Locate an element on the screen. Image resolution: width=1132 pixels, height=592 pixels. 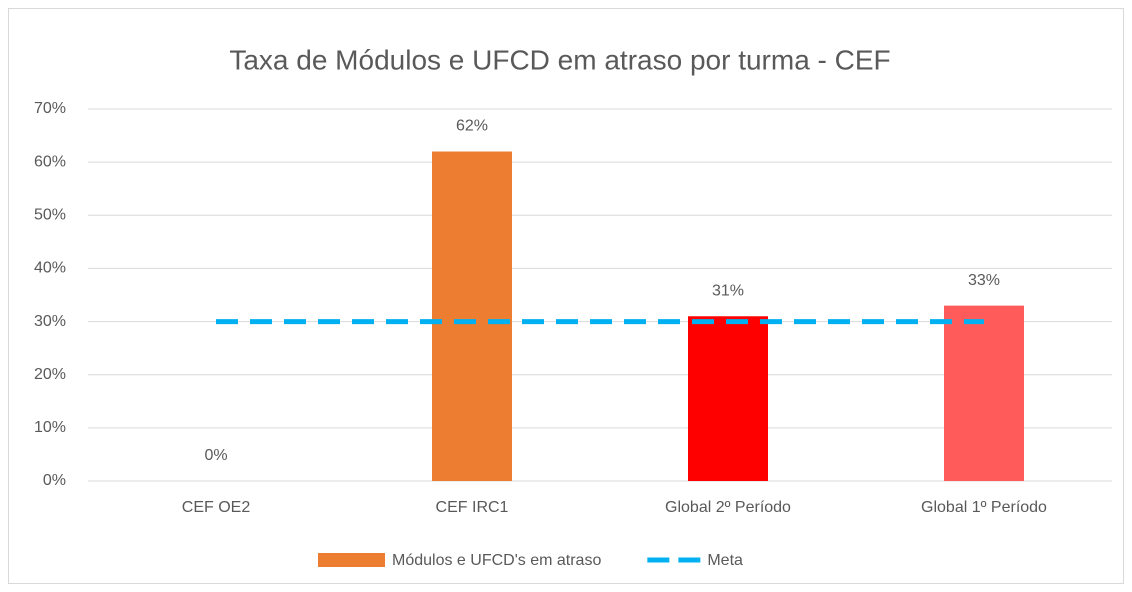
x-tick-label: CEF IRC1 is located at coordinates (472, 507).